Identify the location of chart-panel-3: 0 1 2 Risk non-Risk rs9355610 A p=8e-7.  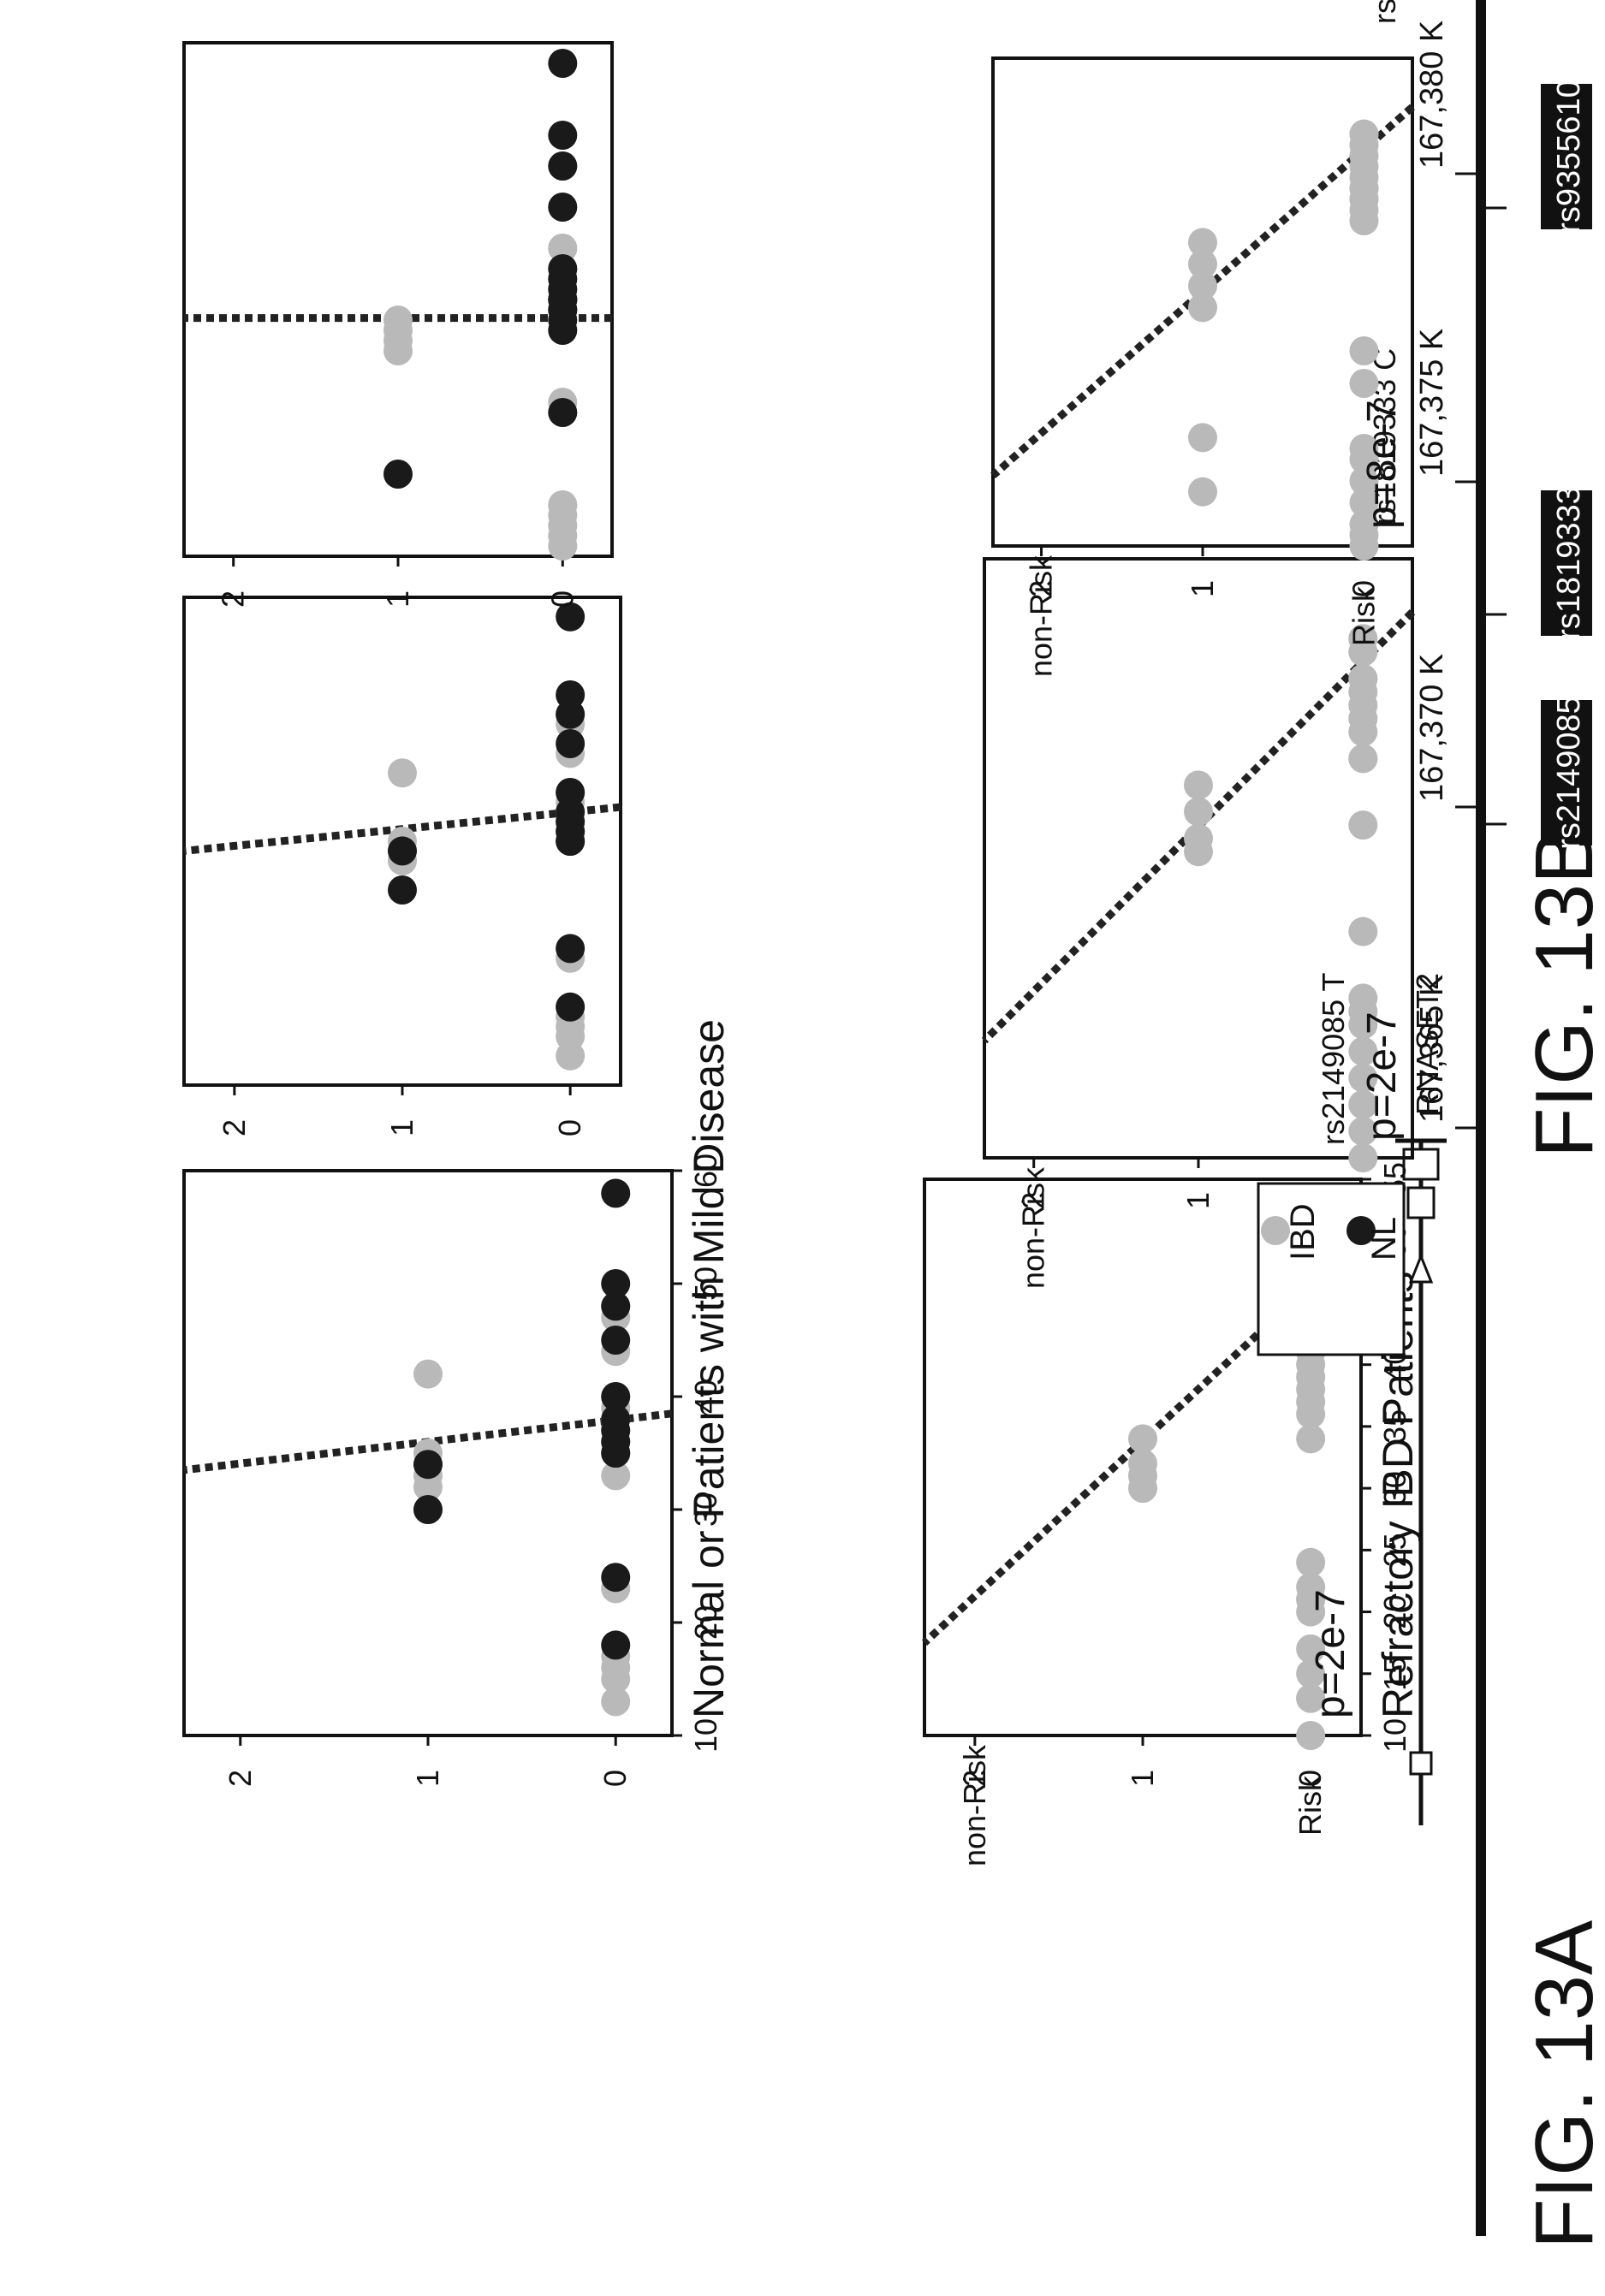
(1202, 338).